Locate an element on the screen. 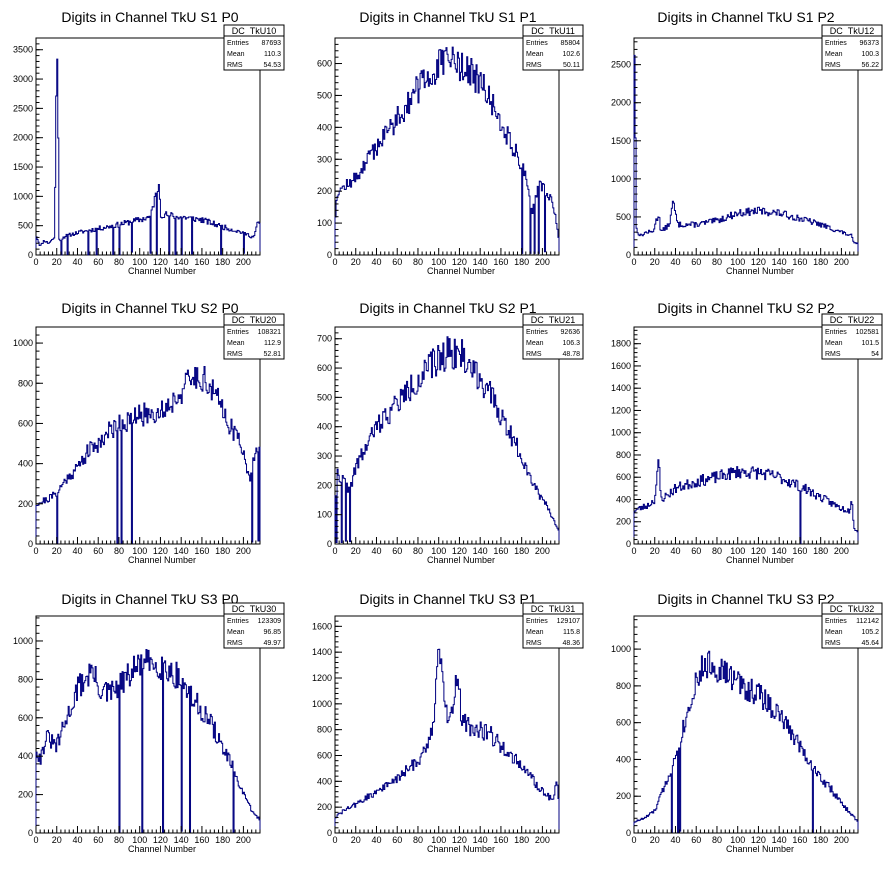 This screenshot has height=874, width=896. y-tick-label: 800 is located at coordinates (324, 730).